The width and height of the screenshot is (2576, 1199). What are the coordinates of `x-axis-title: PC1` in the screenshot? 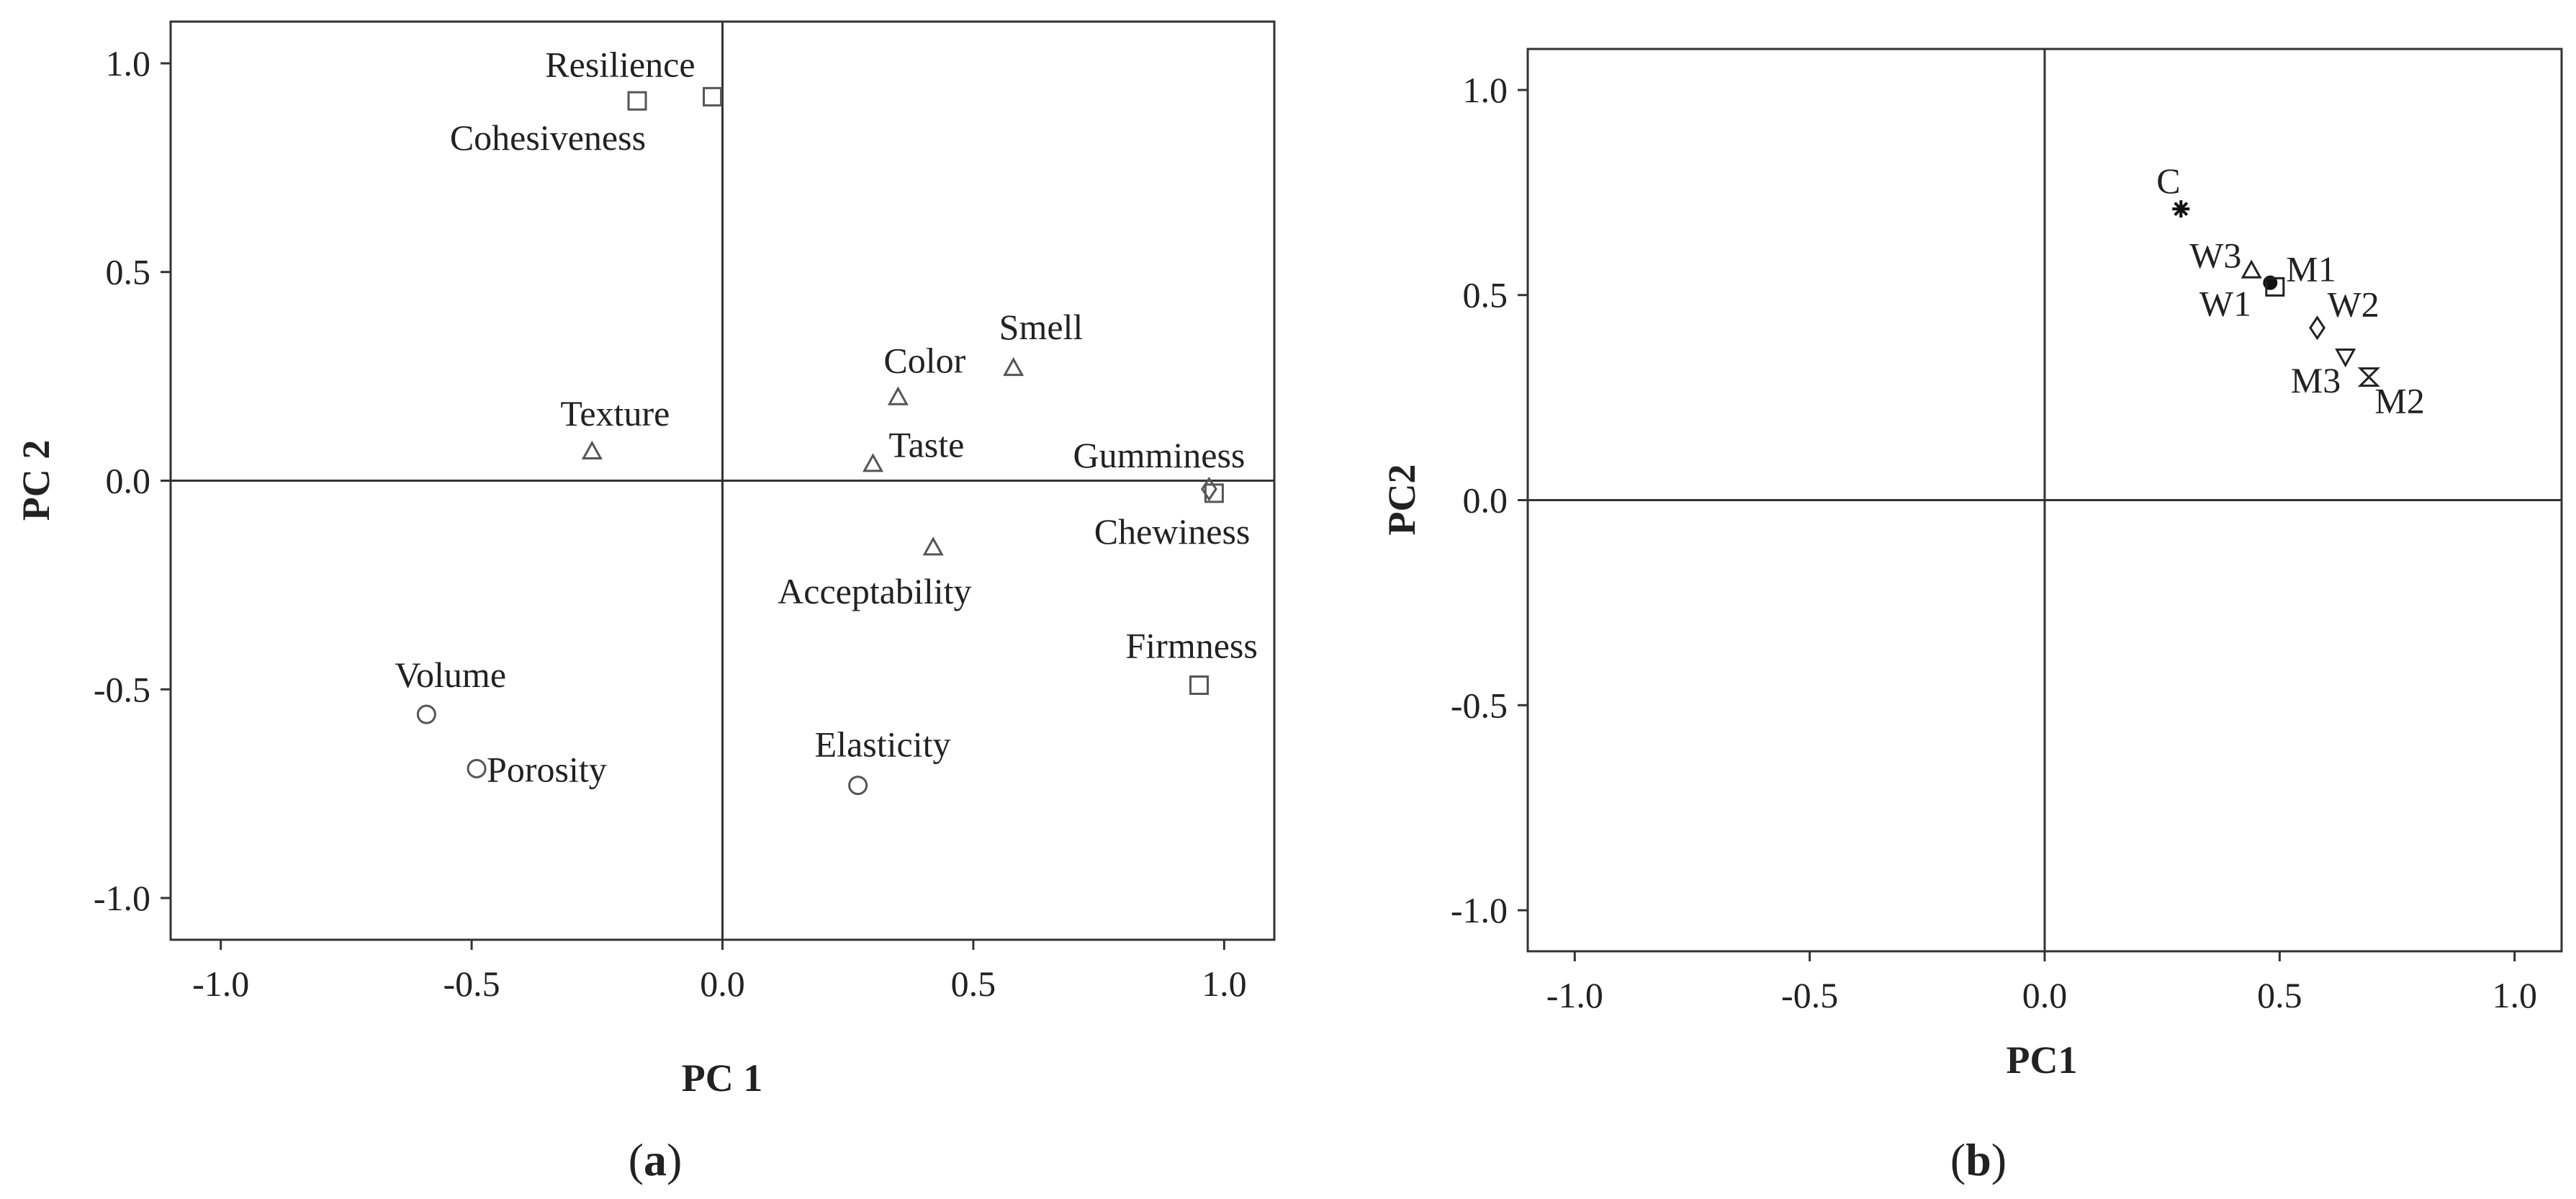 It's located at (2042, 1060).